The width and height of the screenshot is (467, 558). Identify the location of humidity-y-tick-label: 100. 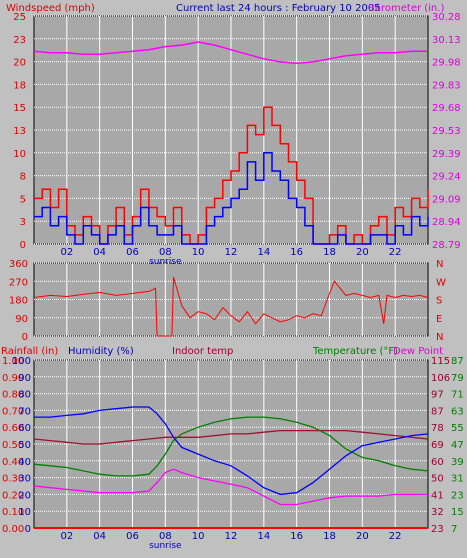
(21, 361).